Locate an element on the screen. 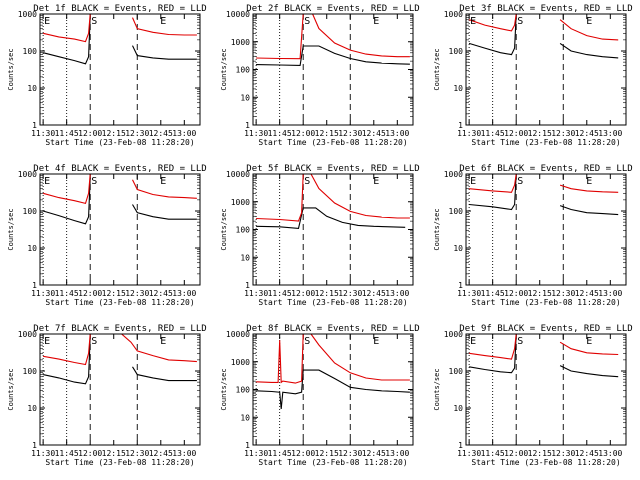  panel-title: Det 5f BLACK = Events, RED = LLD is located at coordinates (332, 169).